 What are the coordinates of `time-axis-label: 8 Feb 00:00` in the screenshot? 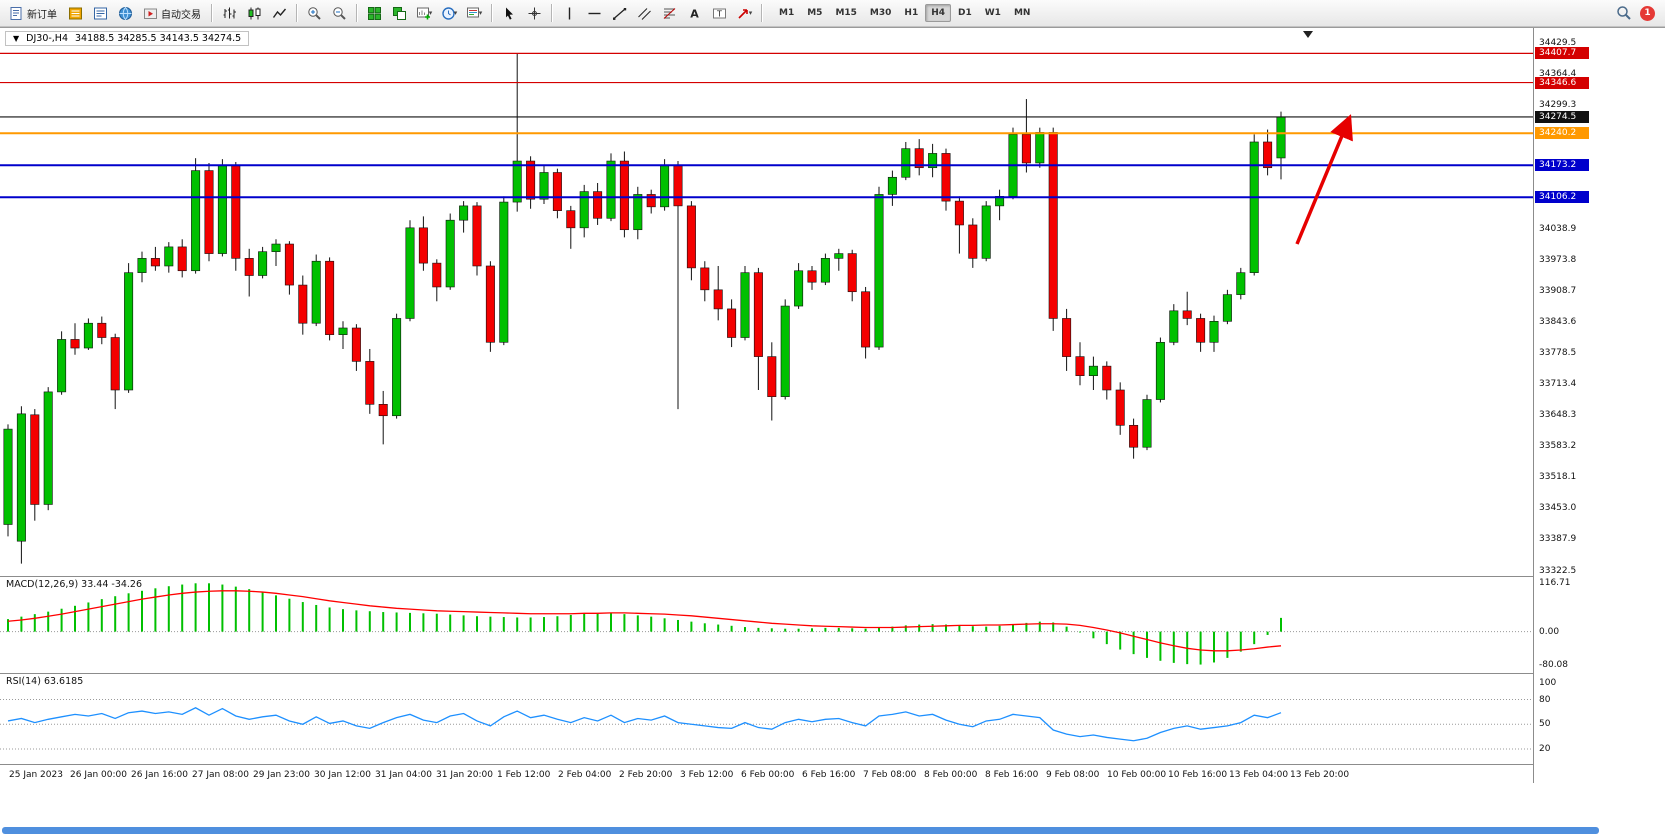 It's located at (951, 775).